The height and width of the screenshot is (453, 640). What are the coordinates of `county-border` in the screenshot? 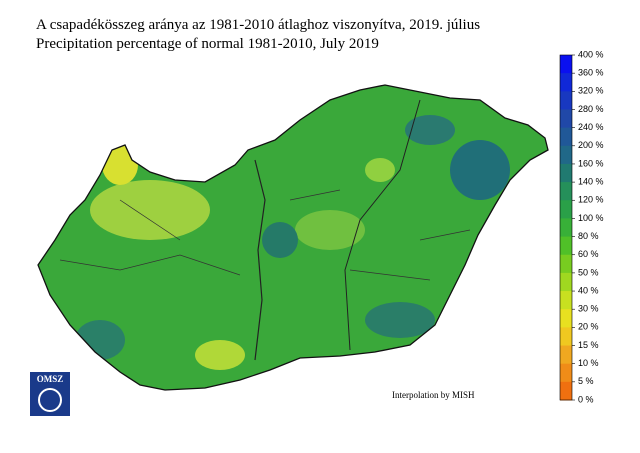 It's located at (265, 235).